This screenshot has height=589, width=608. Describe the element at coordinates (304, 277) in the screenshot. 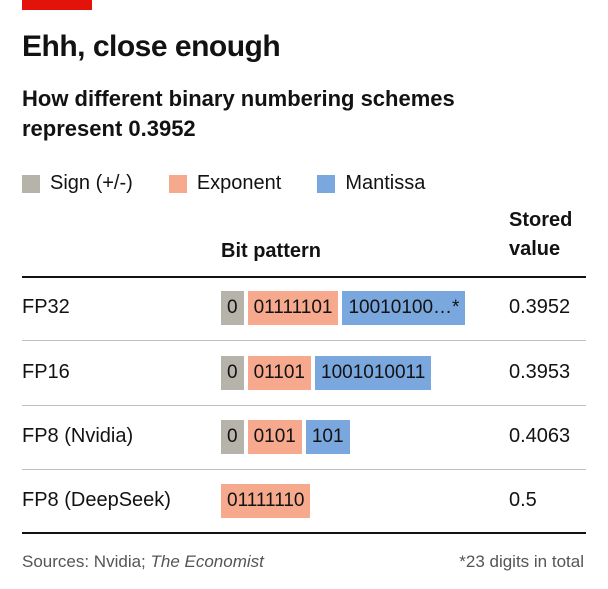

I see `header-rule` at that location.